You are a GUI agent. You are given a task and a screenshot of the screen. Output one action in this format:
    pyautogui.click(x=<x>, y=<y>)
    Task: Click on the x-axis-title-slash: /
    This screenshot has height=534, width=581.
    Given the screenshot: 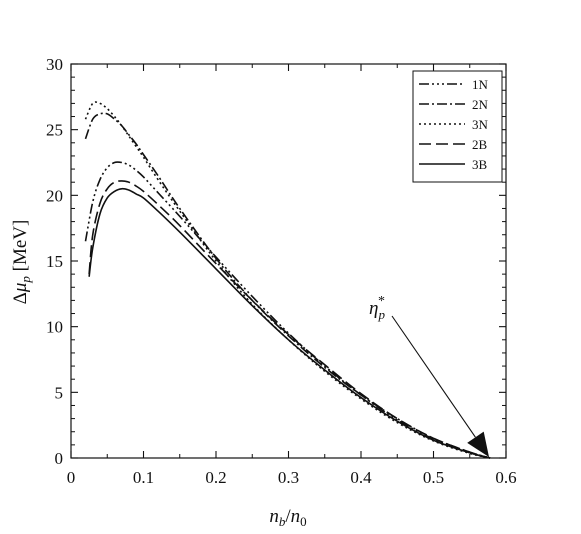 What is the action you would take?
    pyautogui.click(x=288, y=516)
    